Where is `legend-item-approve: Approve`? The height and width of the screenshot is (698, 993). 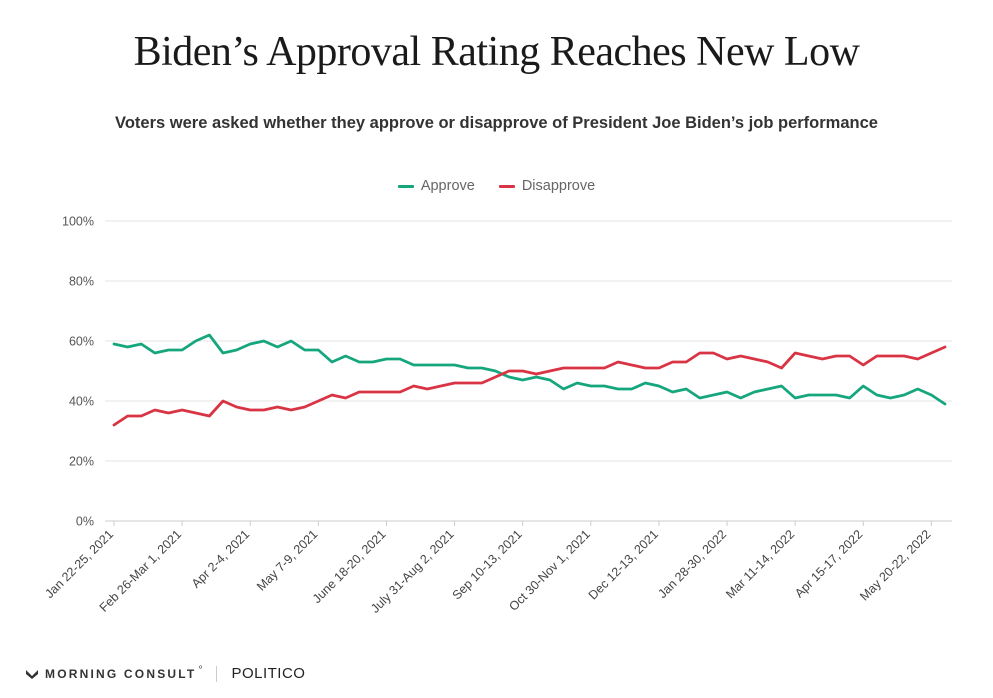 legend-item-approve: Approve is located at coordinates (436, 186).